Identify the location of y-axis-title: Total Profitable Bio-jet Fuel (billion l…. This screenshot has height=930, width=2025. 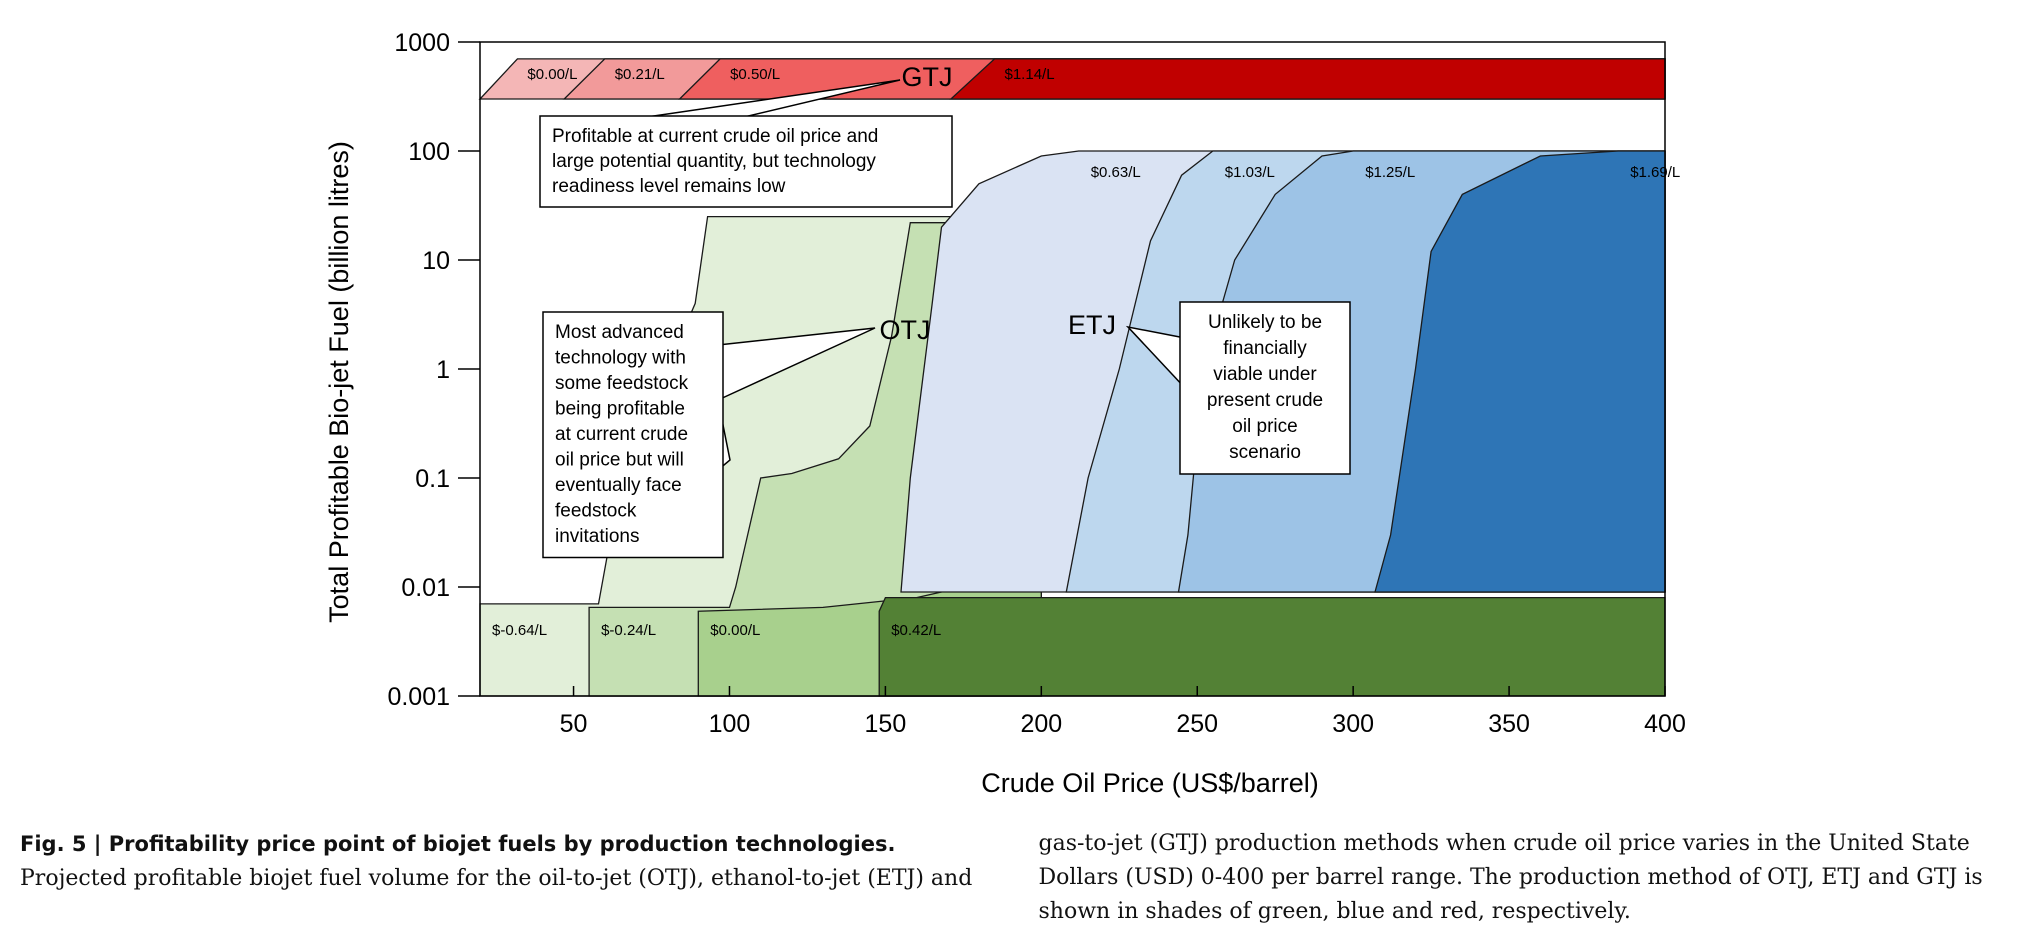
(339, 382).